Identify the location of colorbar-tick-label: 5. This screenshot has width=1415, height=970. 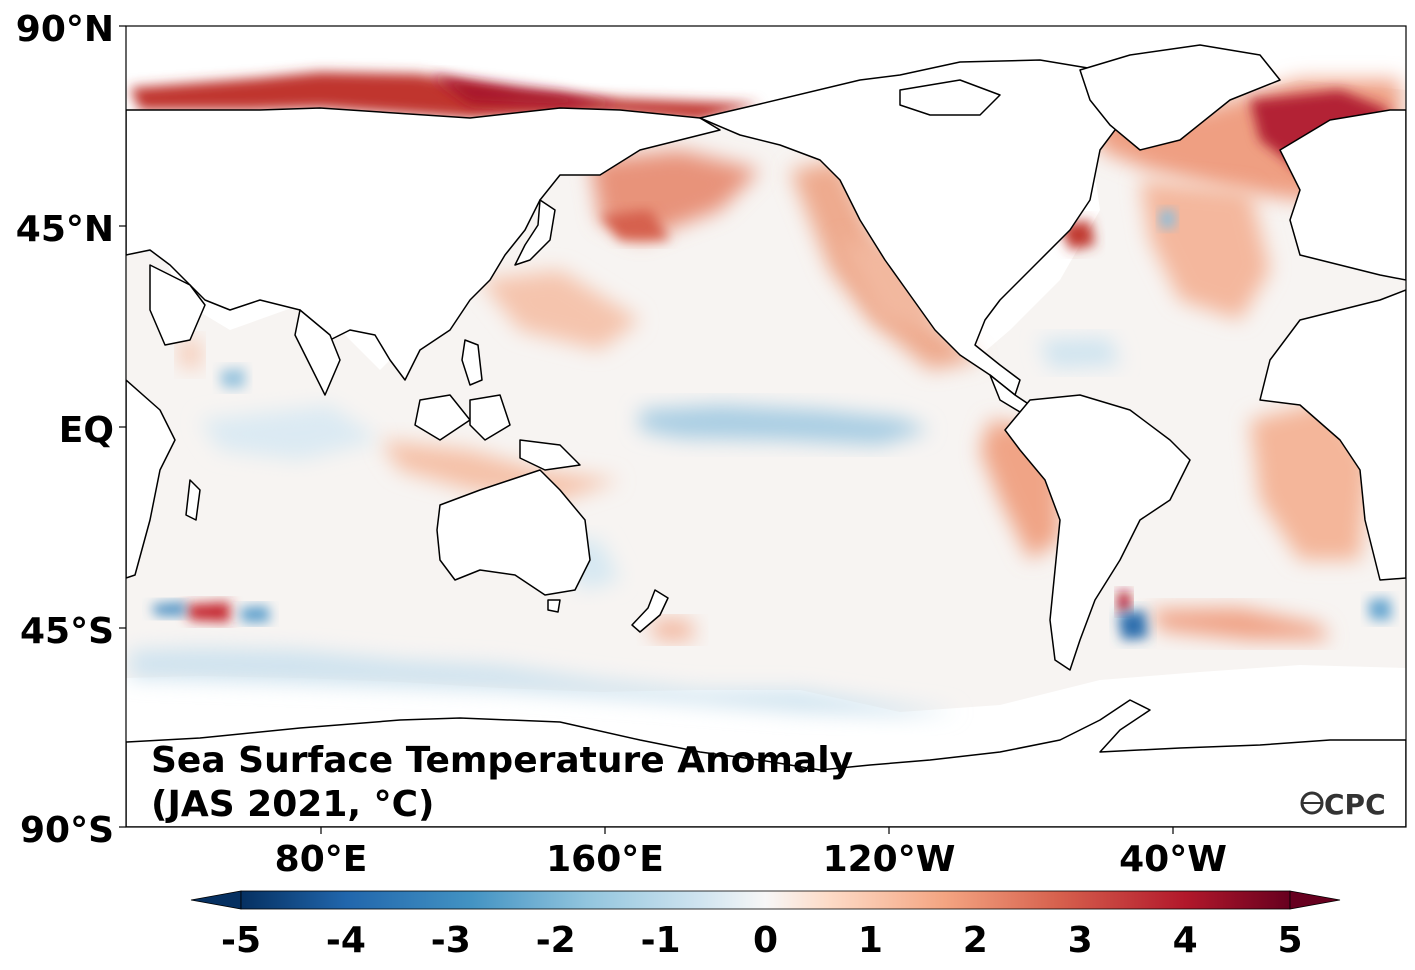
(1289, 940).